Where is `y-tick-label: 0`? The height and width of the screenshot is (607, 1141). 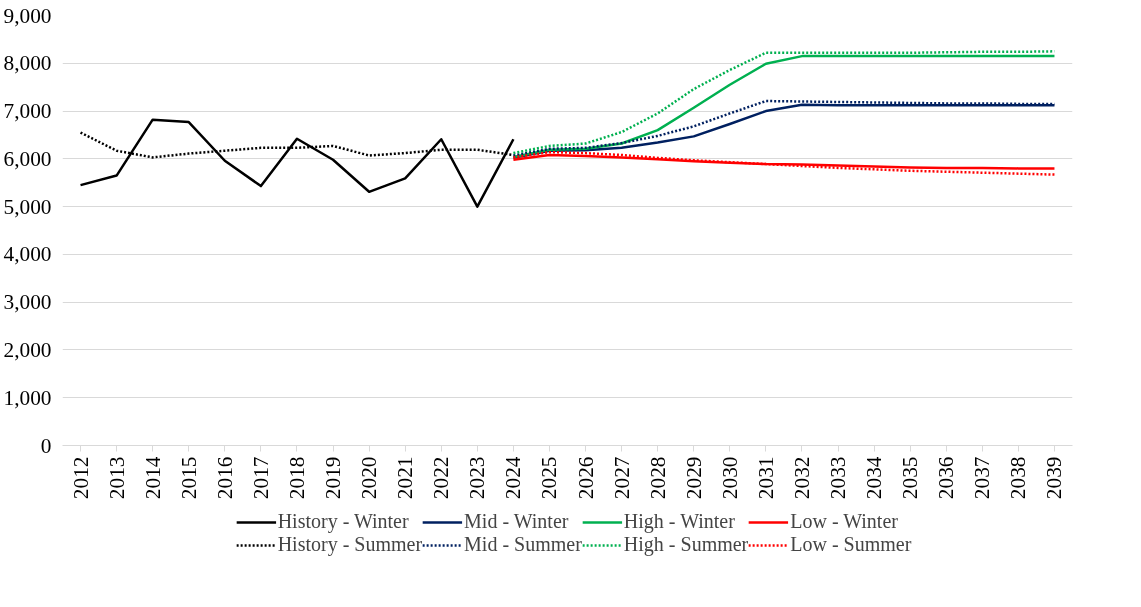 y-tick-label: 0 is located at coordinates (46, 445).